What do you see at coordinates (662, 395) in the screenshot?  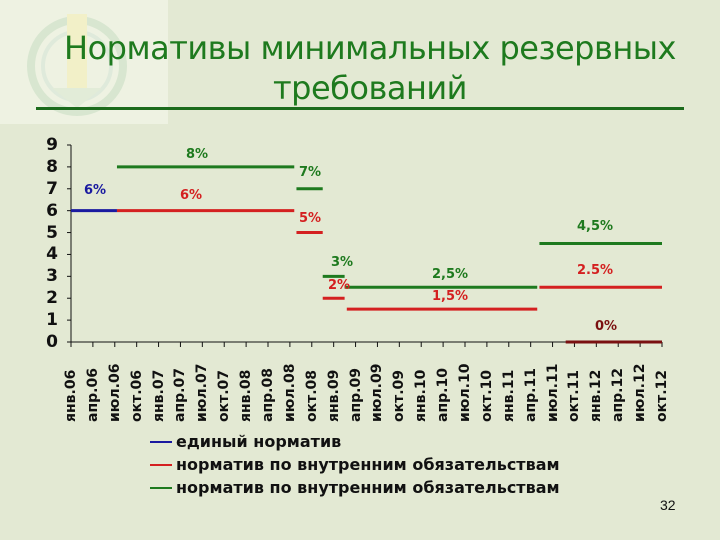 I see `x-tick-label: окт.12` at bounding box center [662, 395].